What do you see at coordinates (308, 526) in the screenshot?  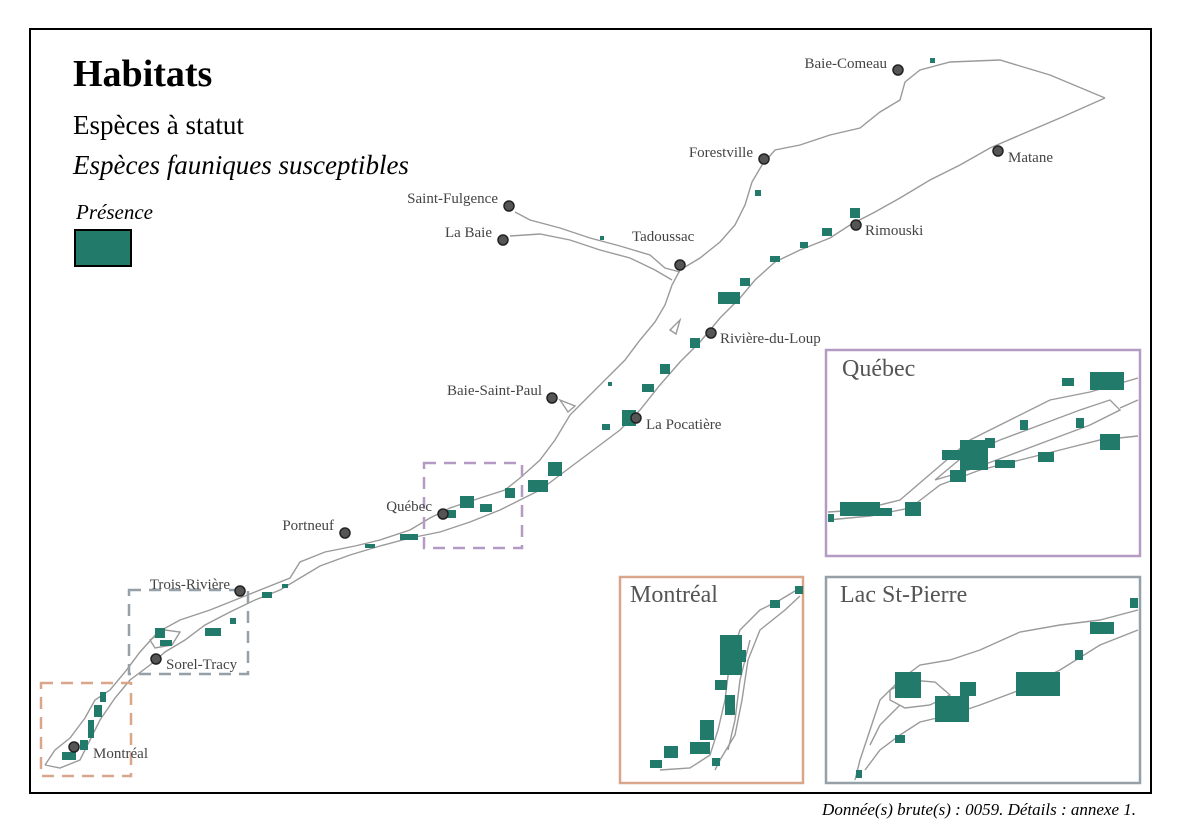 I see `city-label: Portneuf` at bounding box center [308, 526].